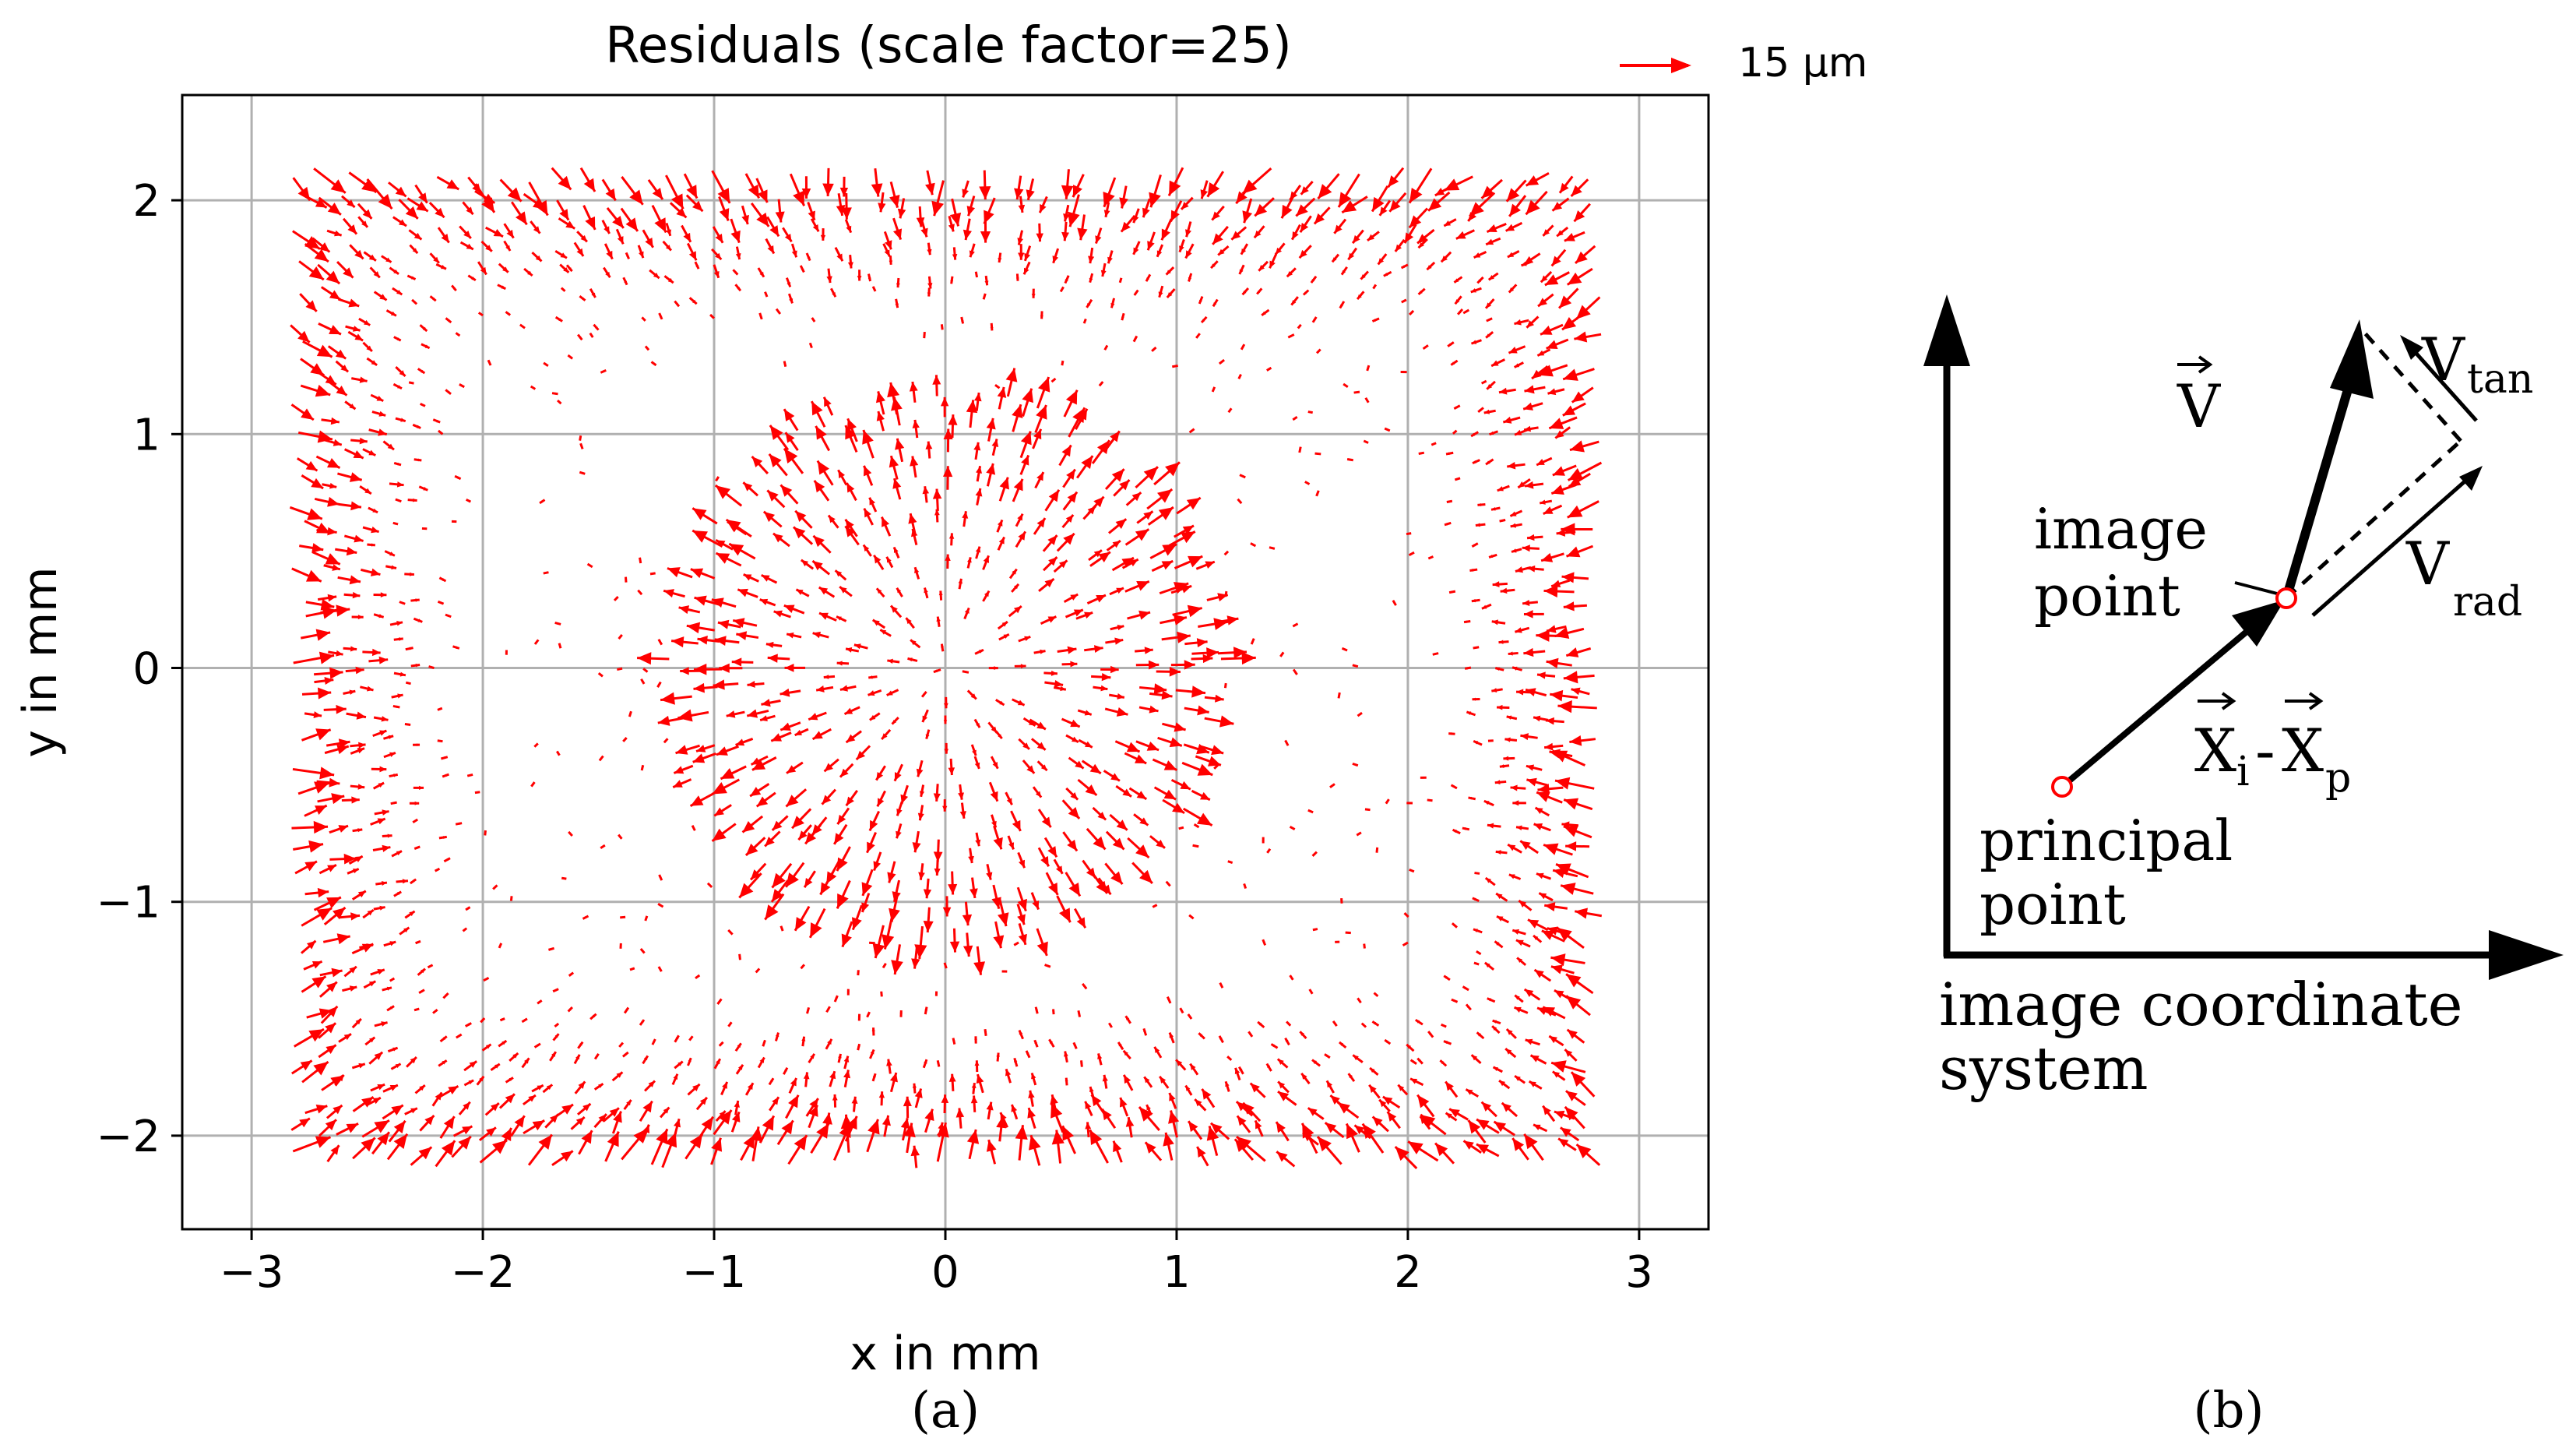 This screenshot has height=1452, width=2576. What do you see at coordinates (1177, 1273) in the screenshot?
I see `x-tick-label: 1` at bounding box center [1177, 1273].